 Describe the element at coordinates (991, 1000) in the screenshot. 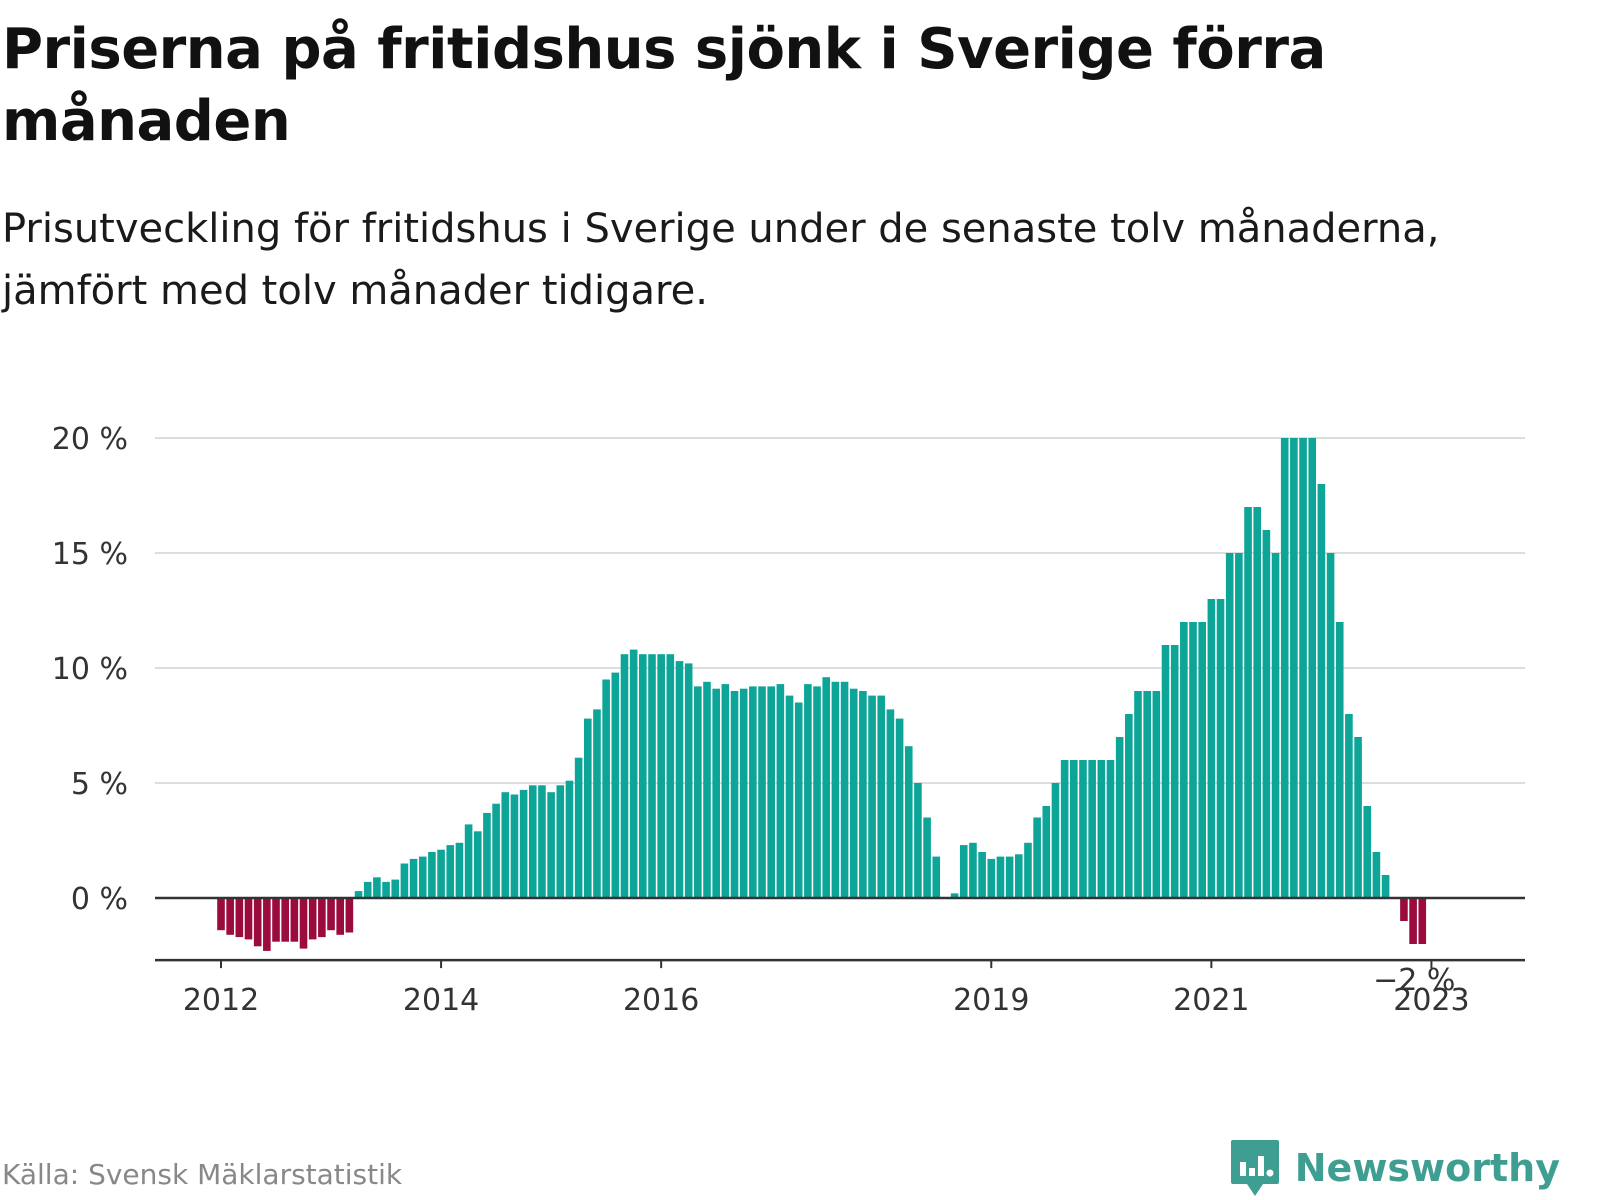

I see `x-tick-label: 2019` at that location.